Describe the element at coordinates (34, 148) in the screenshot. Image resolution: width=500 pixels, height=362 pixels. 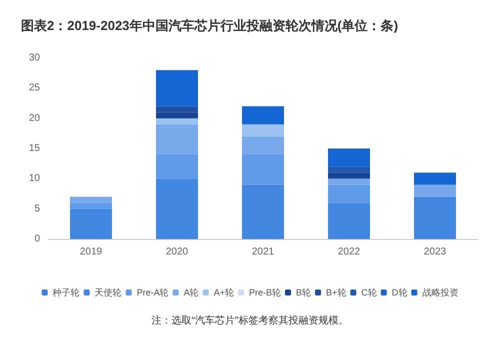
I see `y-tick-label: 15` at that location.